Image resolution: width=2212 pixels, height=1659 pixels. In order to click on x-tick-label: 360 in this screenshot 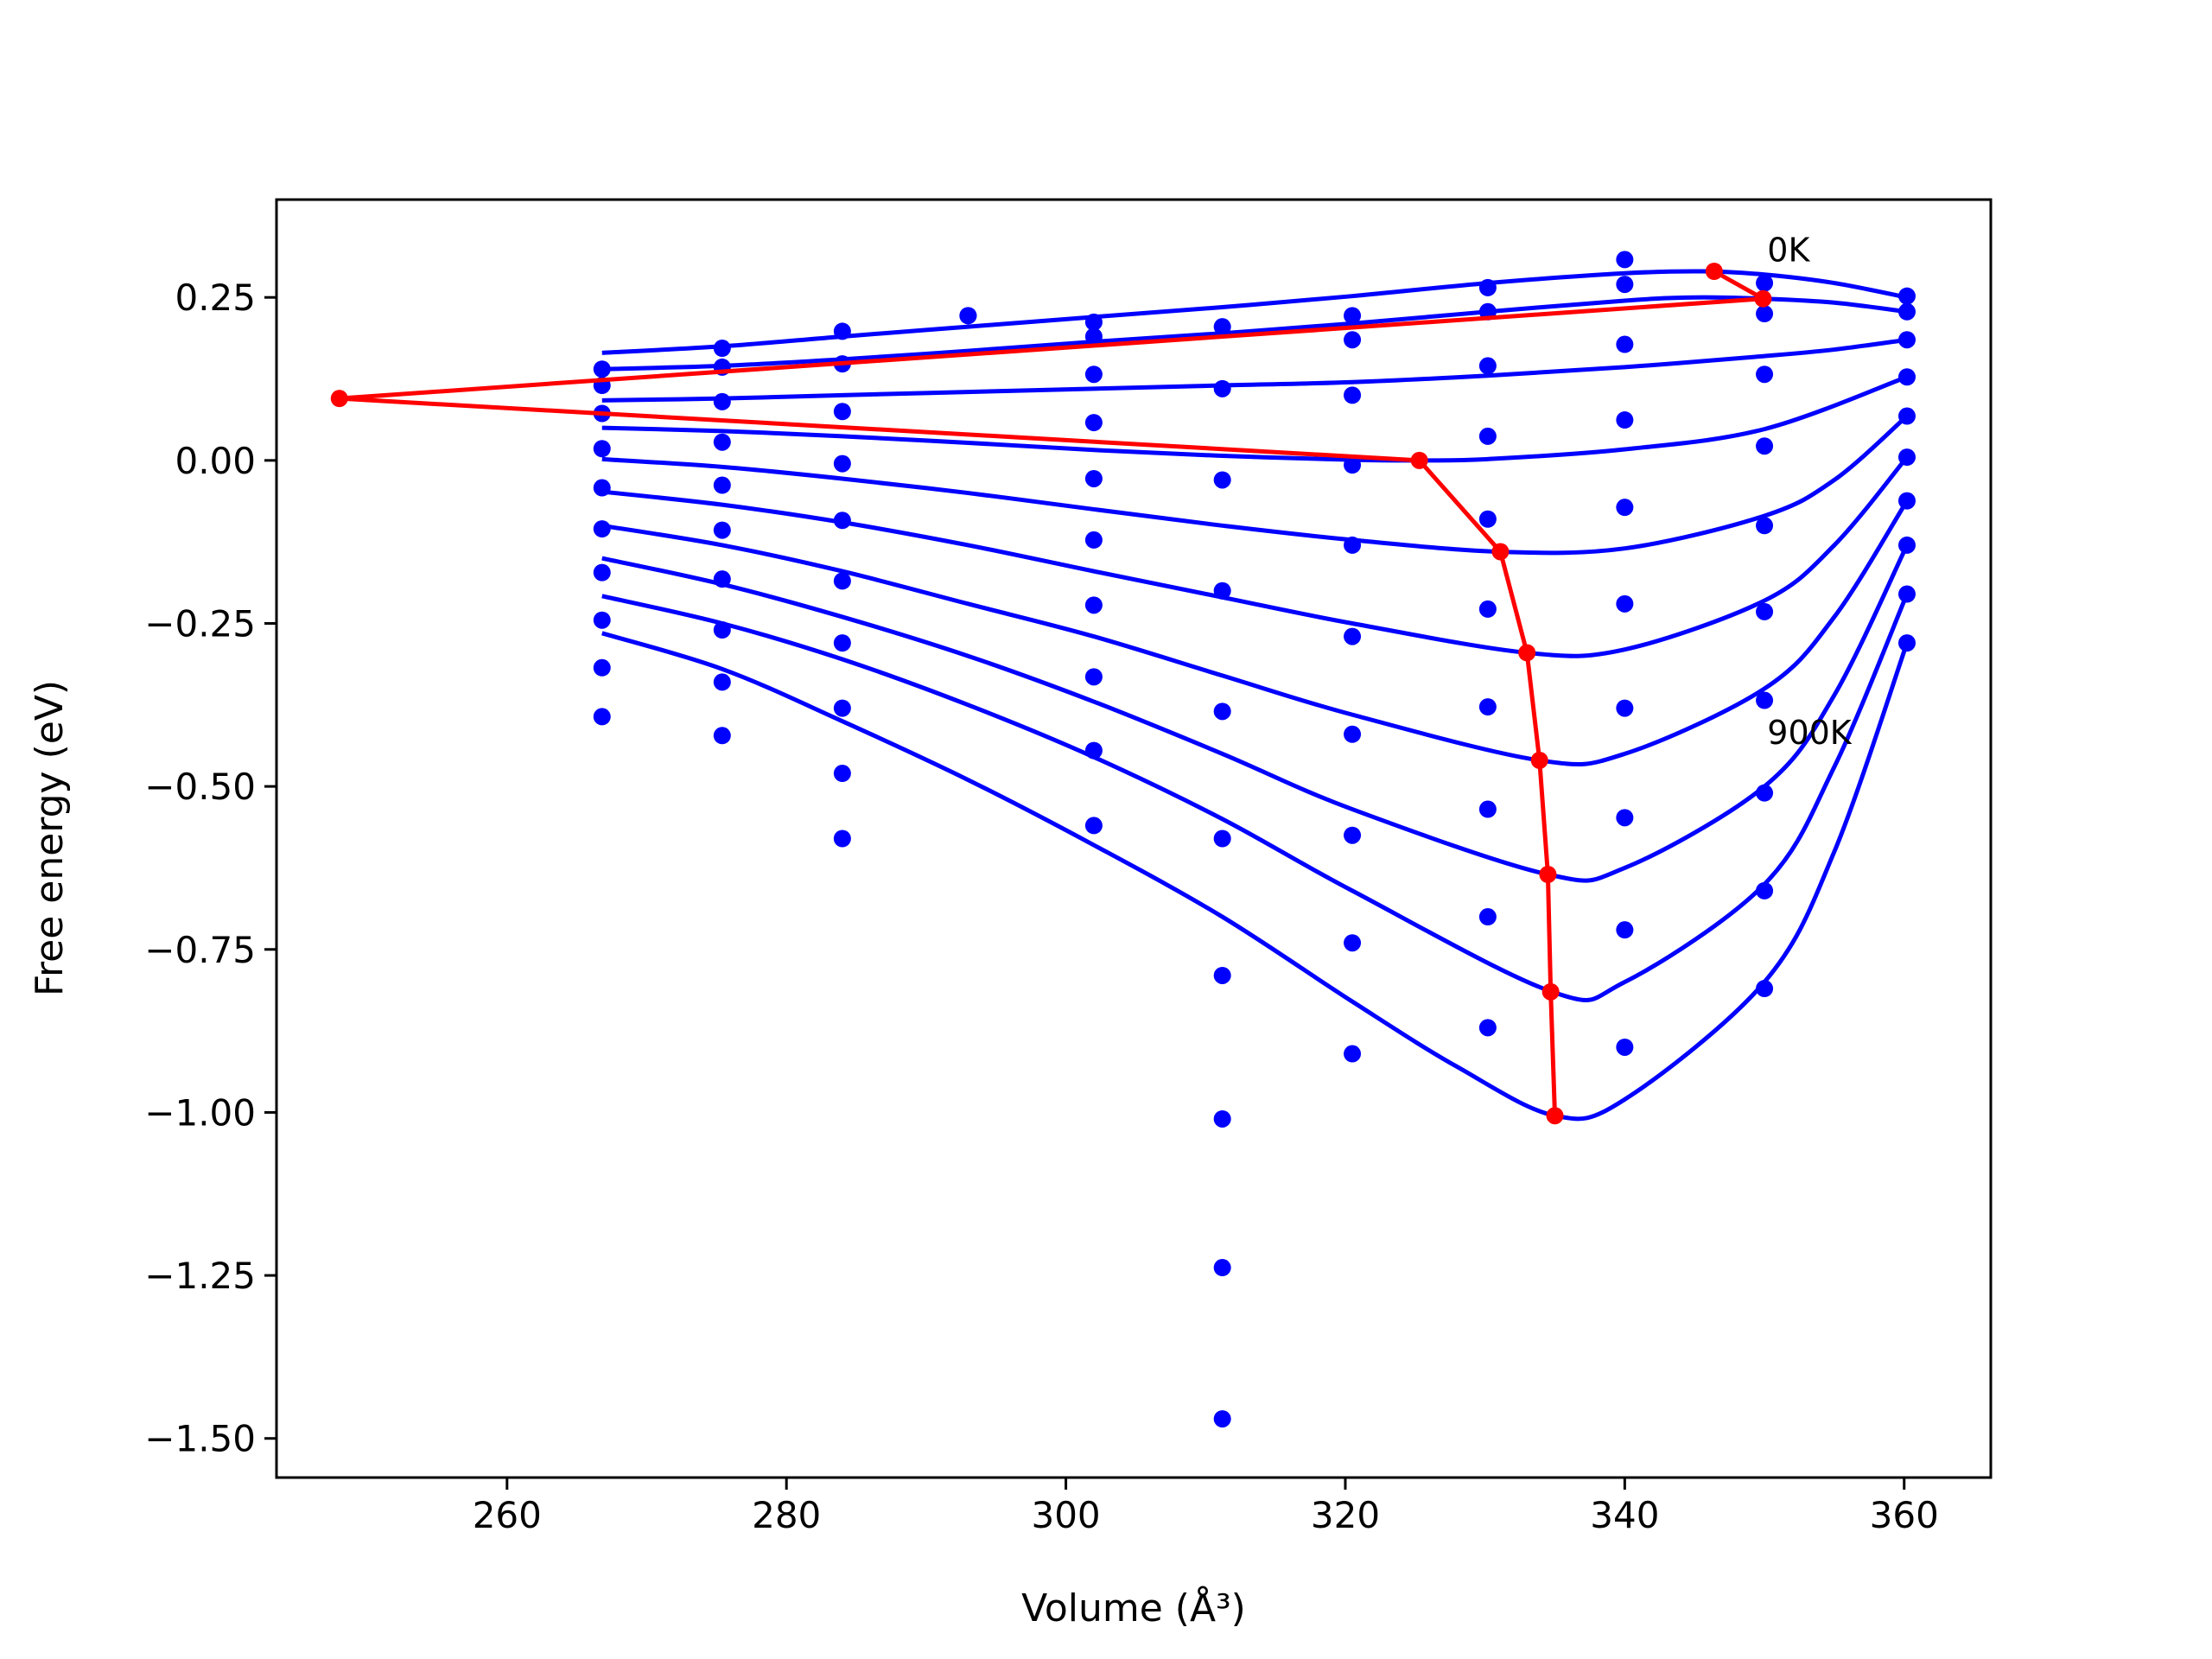, I will do `click(1904, 1515)`.